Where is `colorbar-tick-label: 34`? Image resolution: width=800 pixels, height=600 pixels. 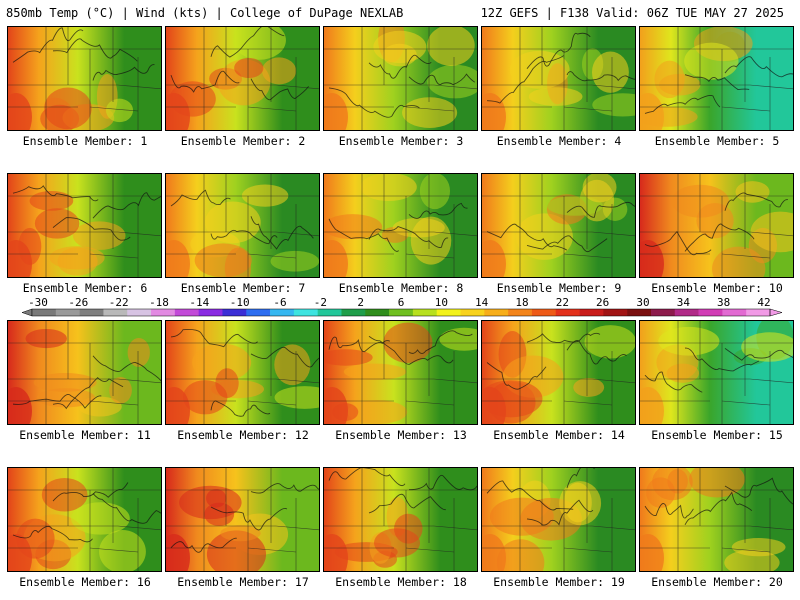
colorbar-tick-label: 34 is located at coordinates (684, 302).